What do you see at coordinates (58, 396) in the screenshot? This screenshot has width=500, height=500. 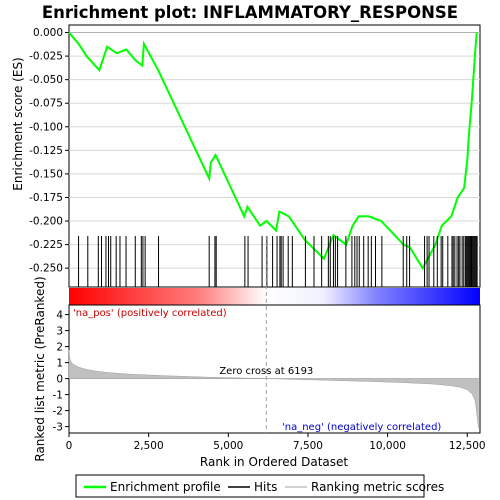 I see `metric-y-tick-label: -1` at bounding box center [58, 396].